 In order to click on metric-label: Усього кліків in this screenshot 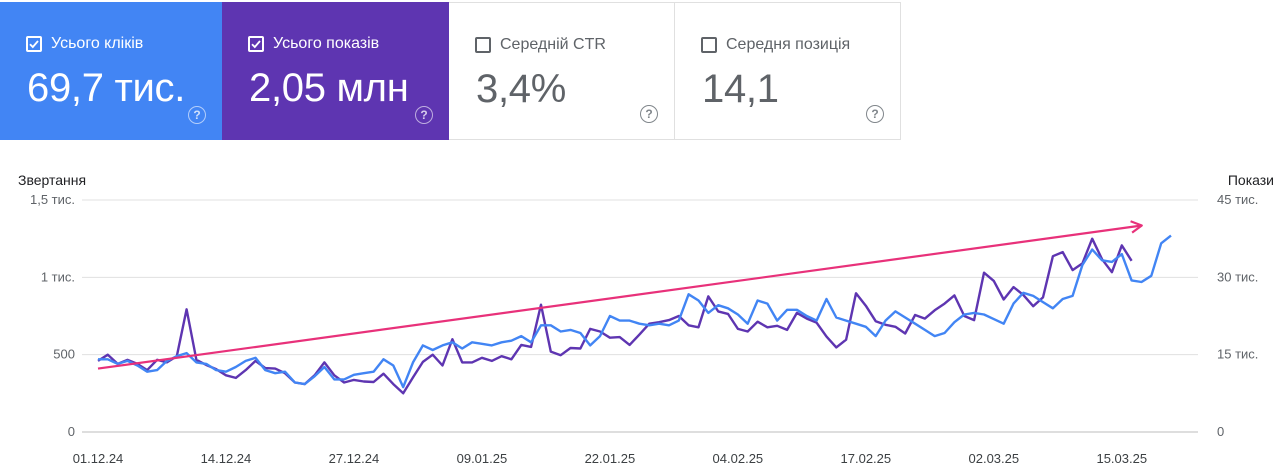, I will do `click(97, 43)`.